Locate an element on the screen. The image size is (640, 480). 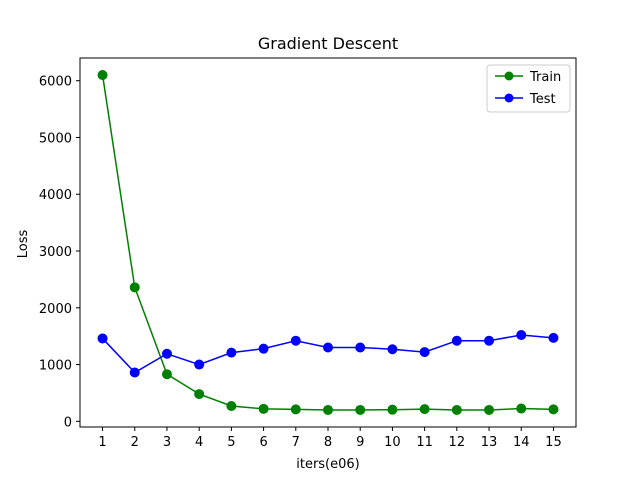
x-tick-label: 3 is located at coordinates (167, 442).